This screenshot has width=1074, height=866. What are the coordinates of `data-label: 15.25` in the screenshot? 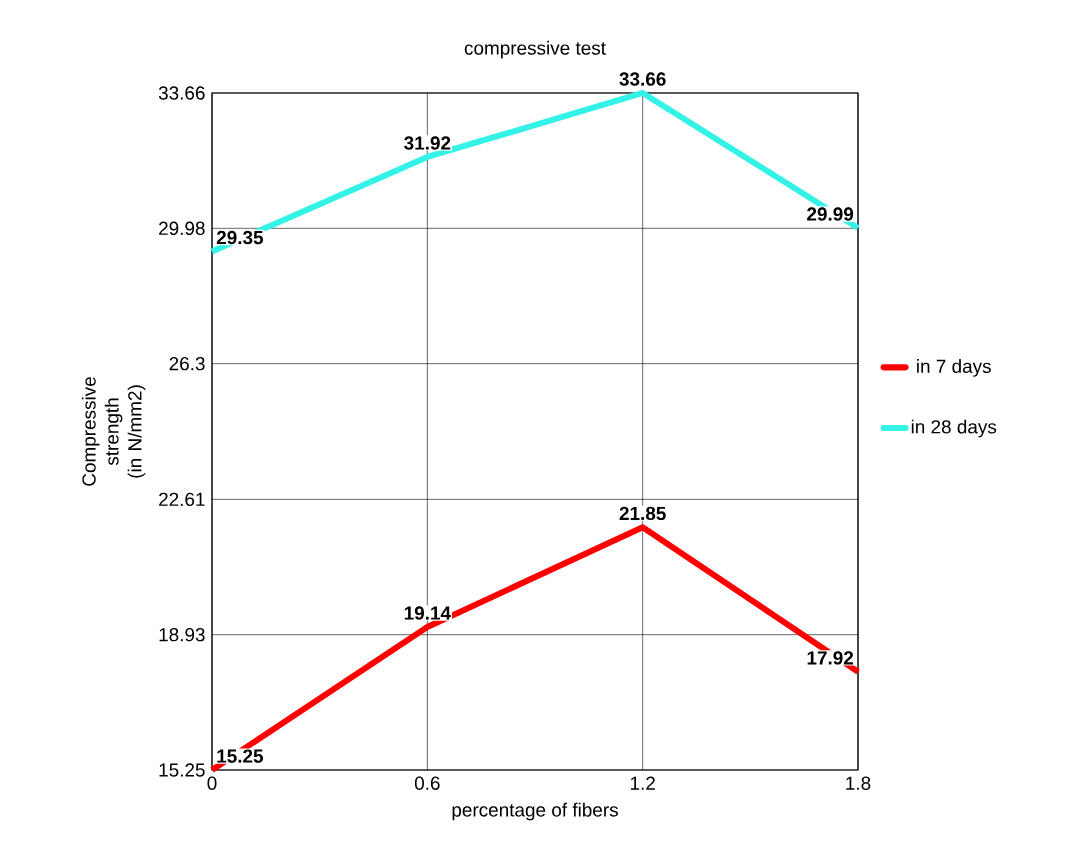 It's located at (240, 756).